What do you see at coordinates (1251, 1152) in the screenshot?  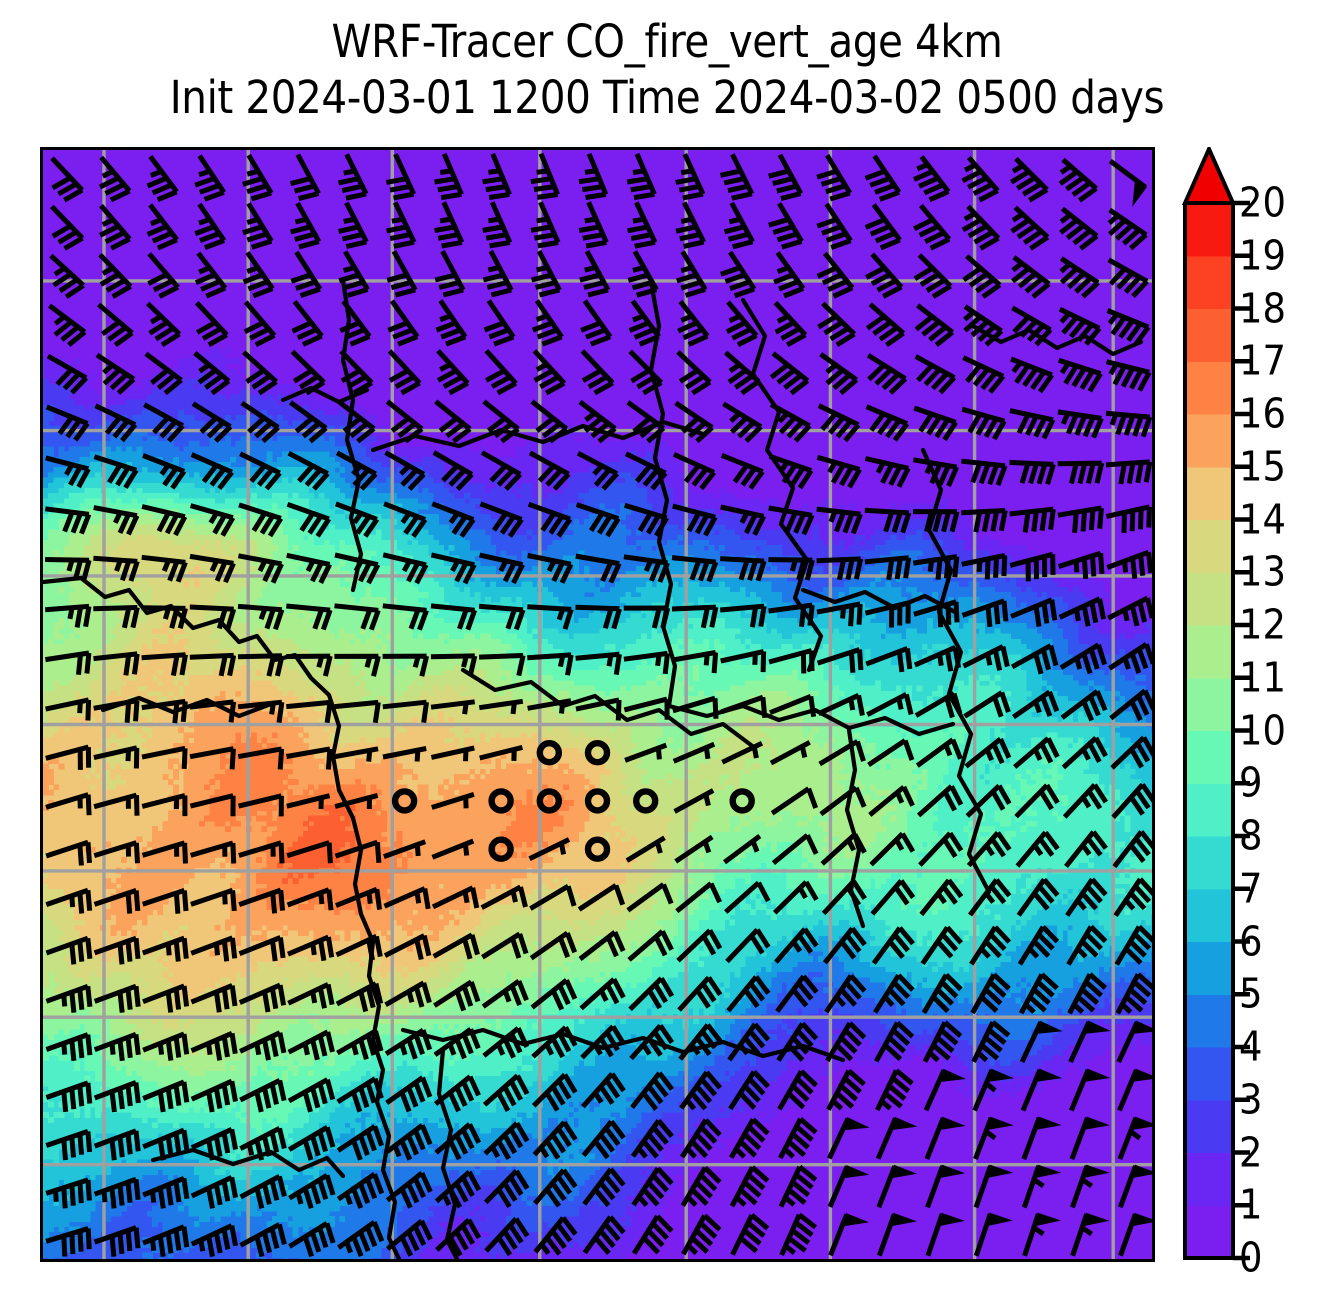 I see `colorbar-tick-label: 2` at bounding box center [1251, 1152].